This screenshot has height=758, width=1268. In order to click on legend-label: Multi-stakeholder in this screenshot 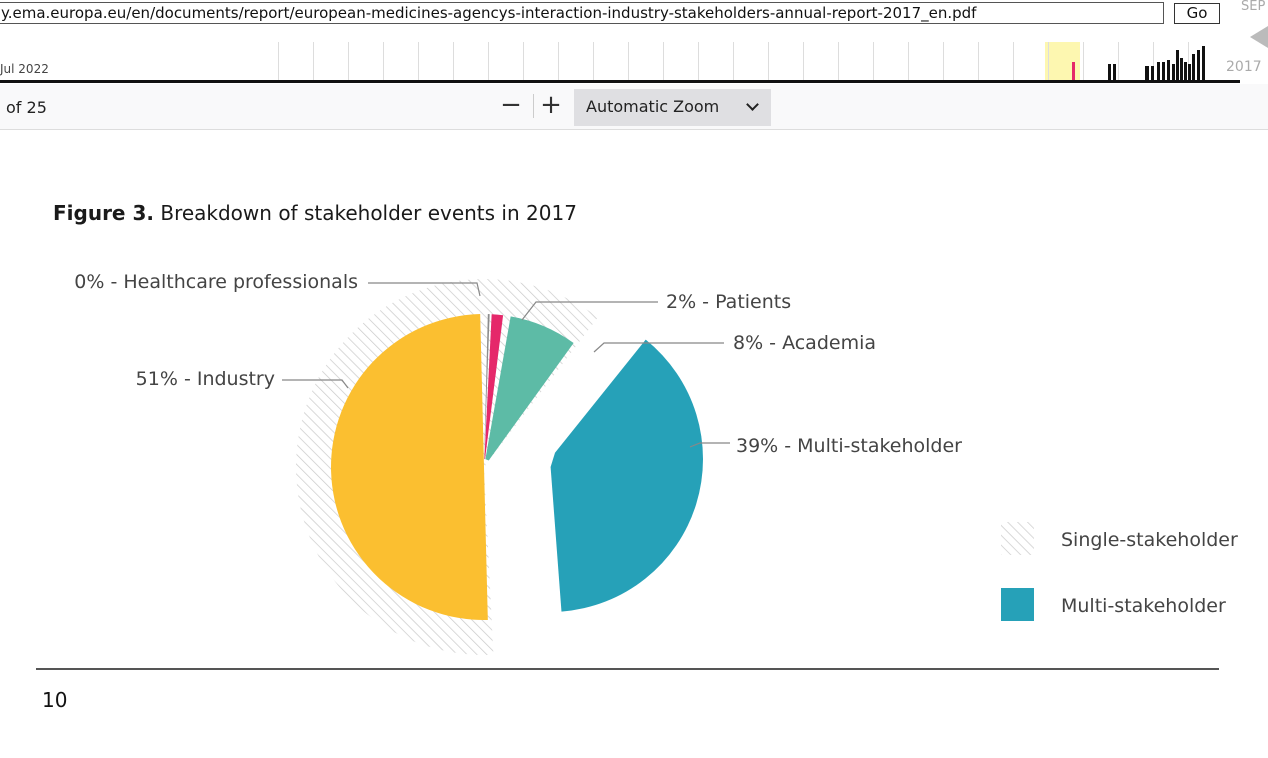, I will do `click(1143, 606)`.